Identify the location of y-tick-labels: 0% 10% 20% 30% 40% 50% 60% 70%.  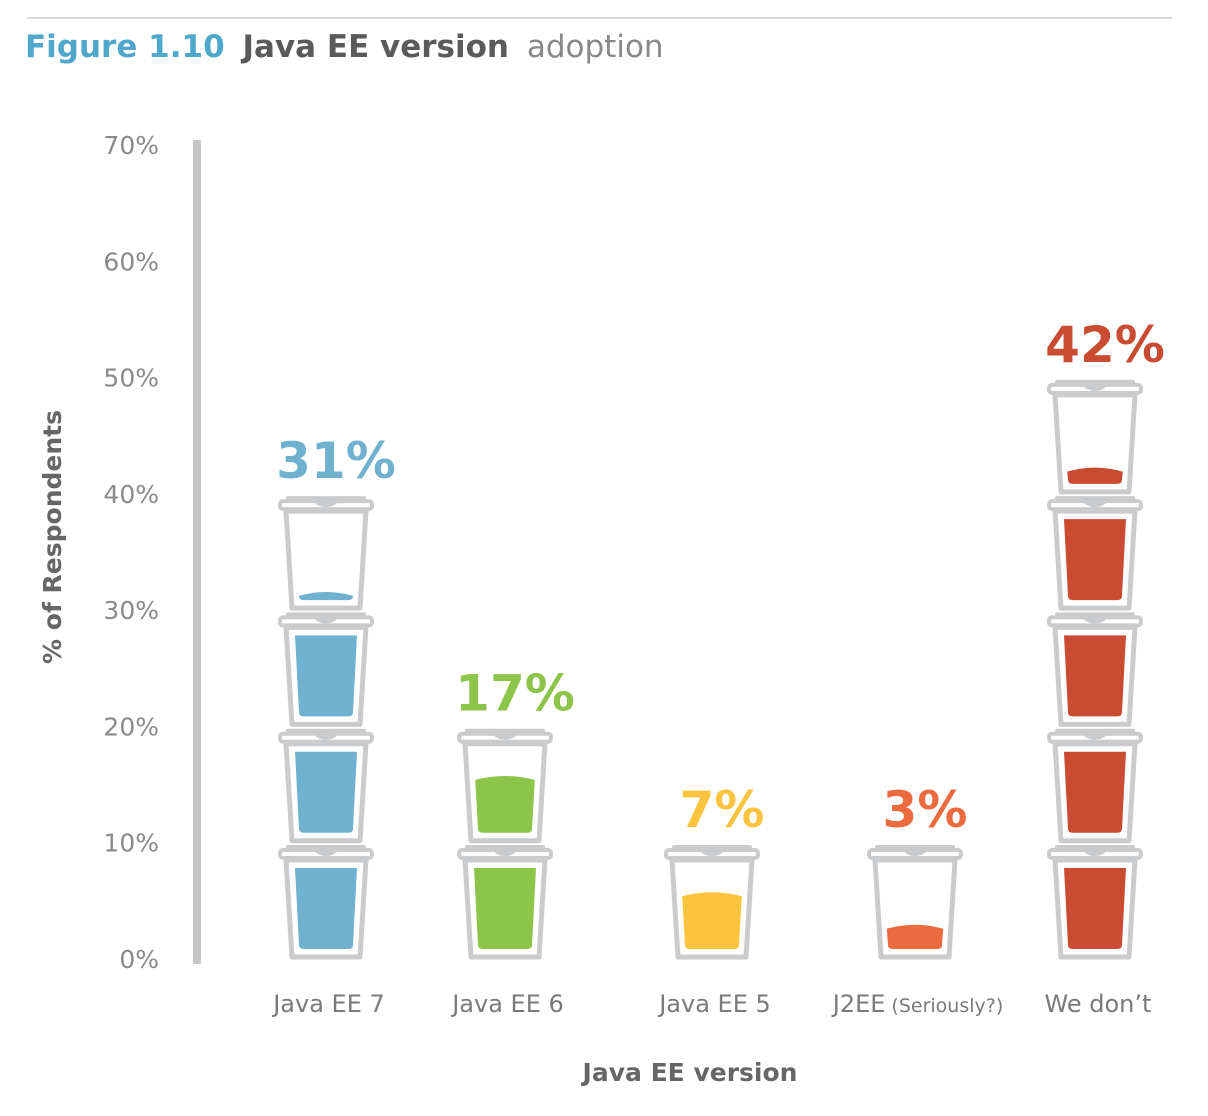
(131, 552).